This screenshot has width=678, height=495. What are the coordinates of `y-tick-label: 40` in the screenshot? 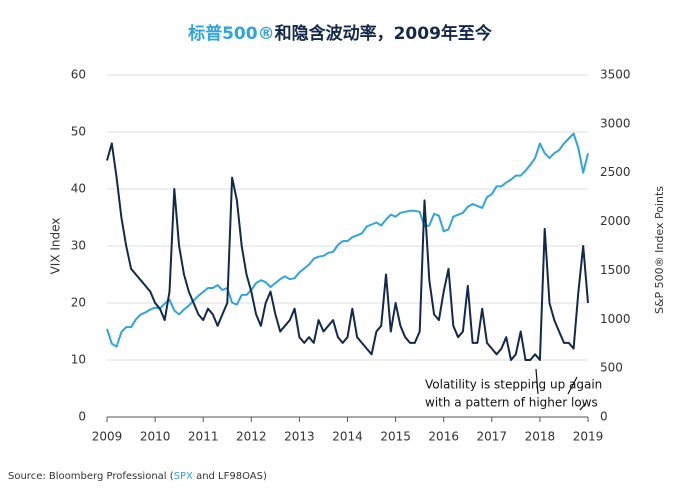 It's located at (78, 189).